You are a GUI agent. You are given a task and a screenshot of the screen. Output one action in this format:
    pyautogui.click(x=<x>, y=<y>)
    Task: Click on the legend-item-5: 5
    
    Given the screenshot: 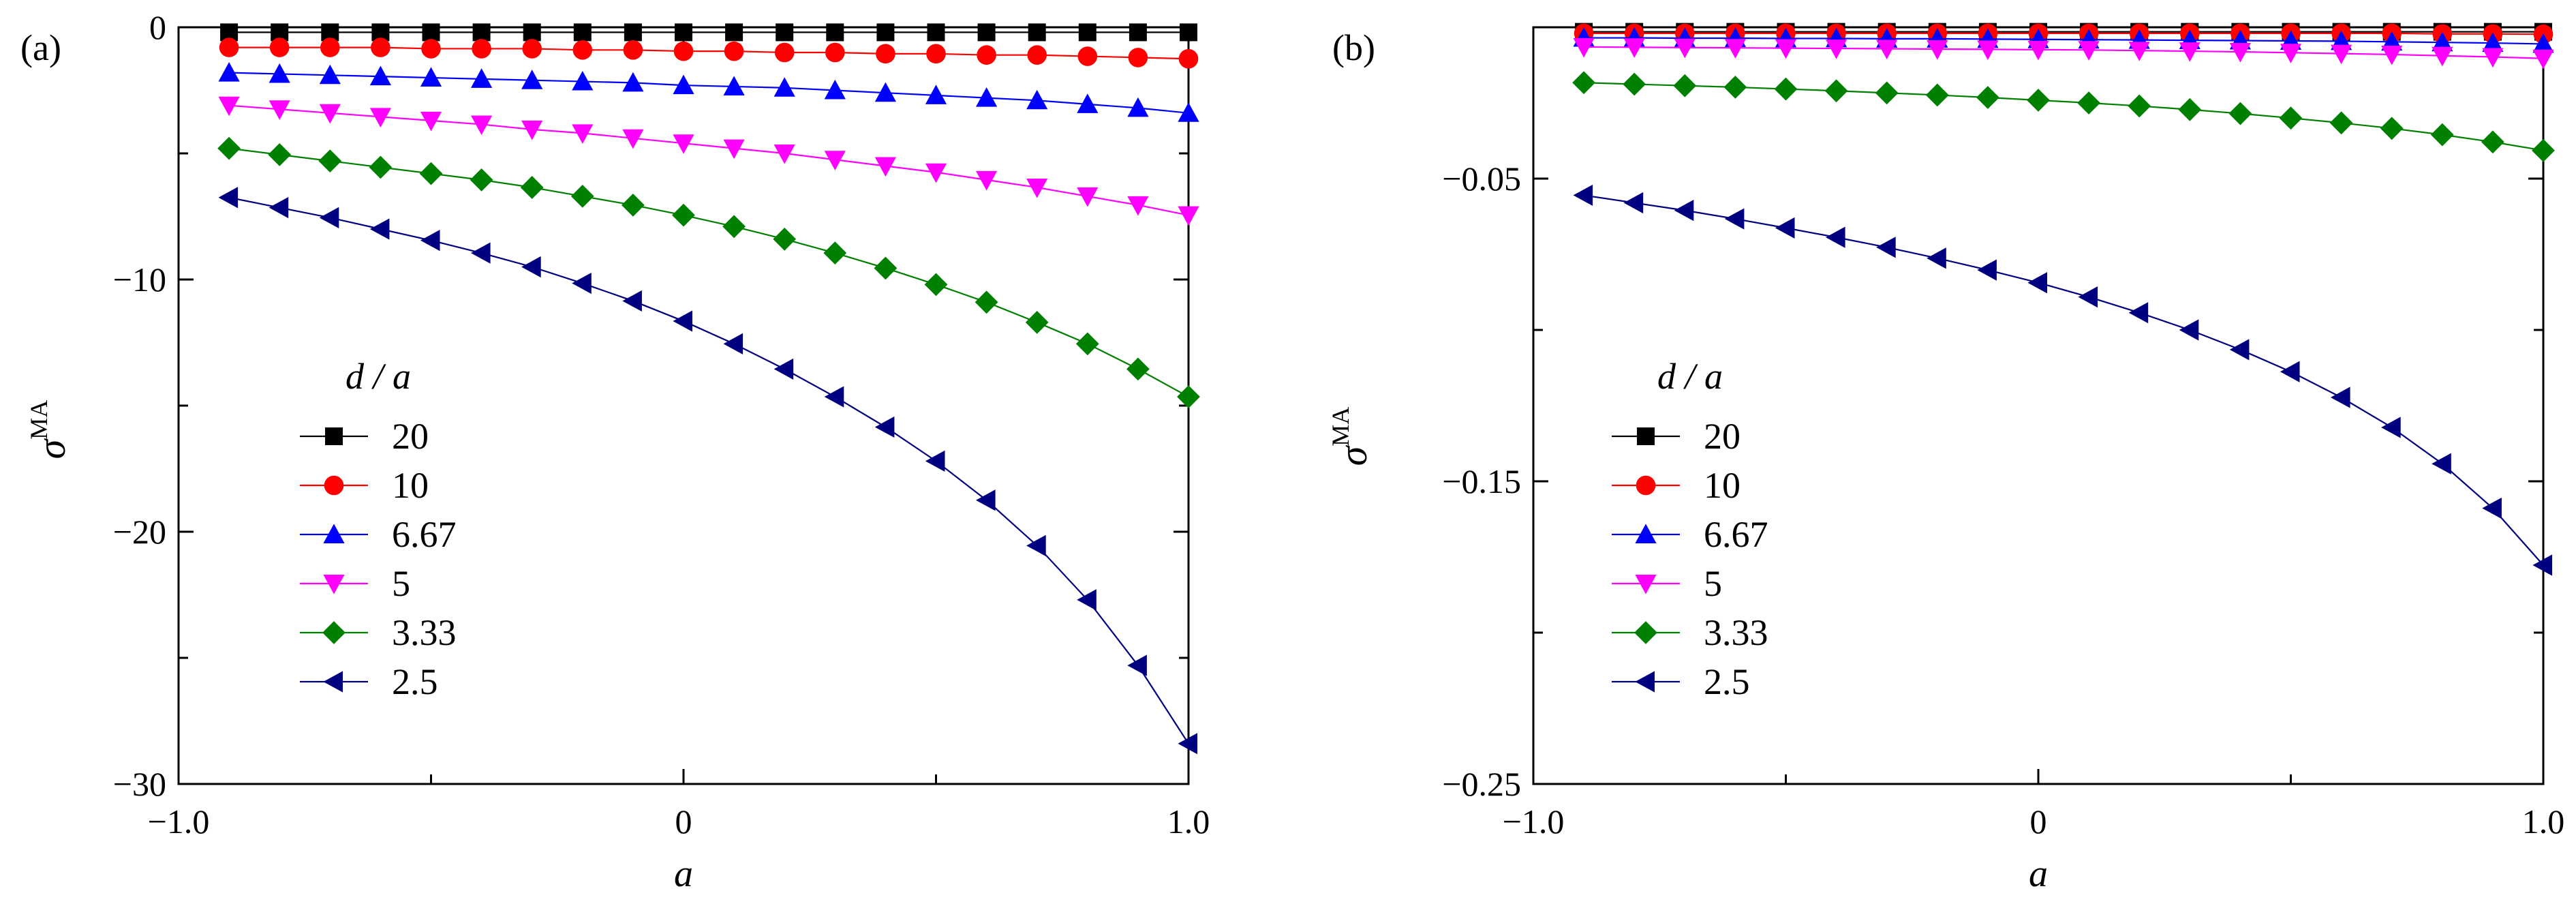 What is the action you would take?
    pyautogui.click(x=1667, y=583)
    